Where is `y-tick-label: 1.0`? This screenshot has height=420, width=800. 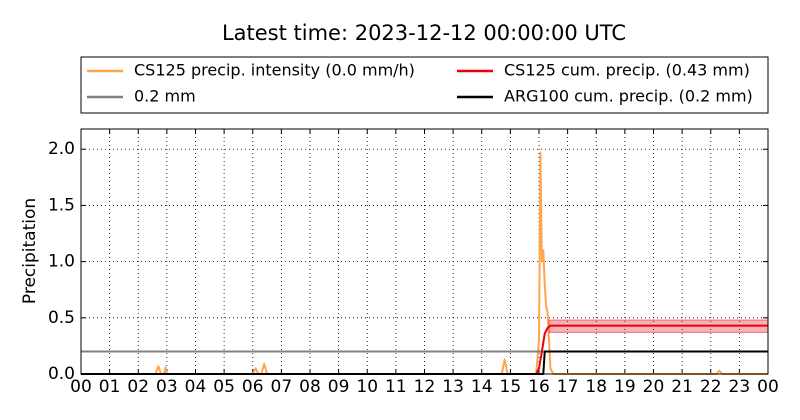
y-tick-label: 1.0 is located at coordinates (61, 262).